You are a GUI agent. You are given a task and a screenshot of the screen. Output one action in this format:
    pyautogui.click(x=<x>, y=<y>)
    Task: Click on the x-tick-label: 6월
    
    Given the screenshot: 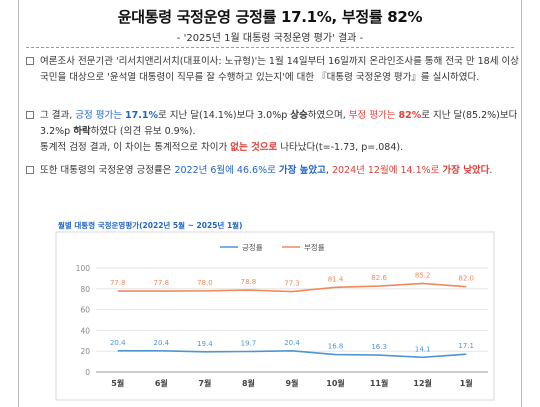 What is the action you would take?
    pyautogui.click(x=161, y=383)
    